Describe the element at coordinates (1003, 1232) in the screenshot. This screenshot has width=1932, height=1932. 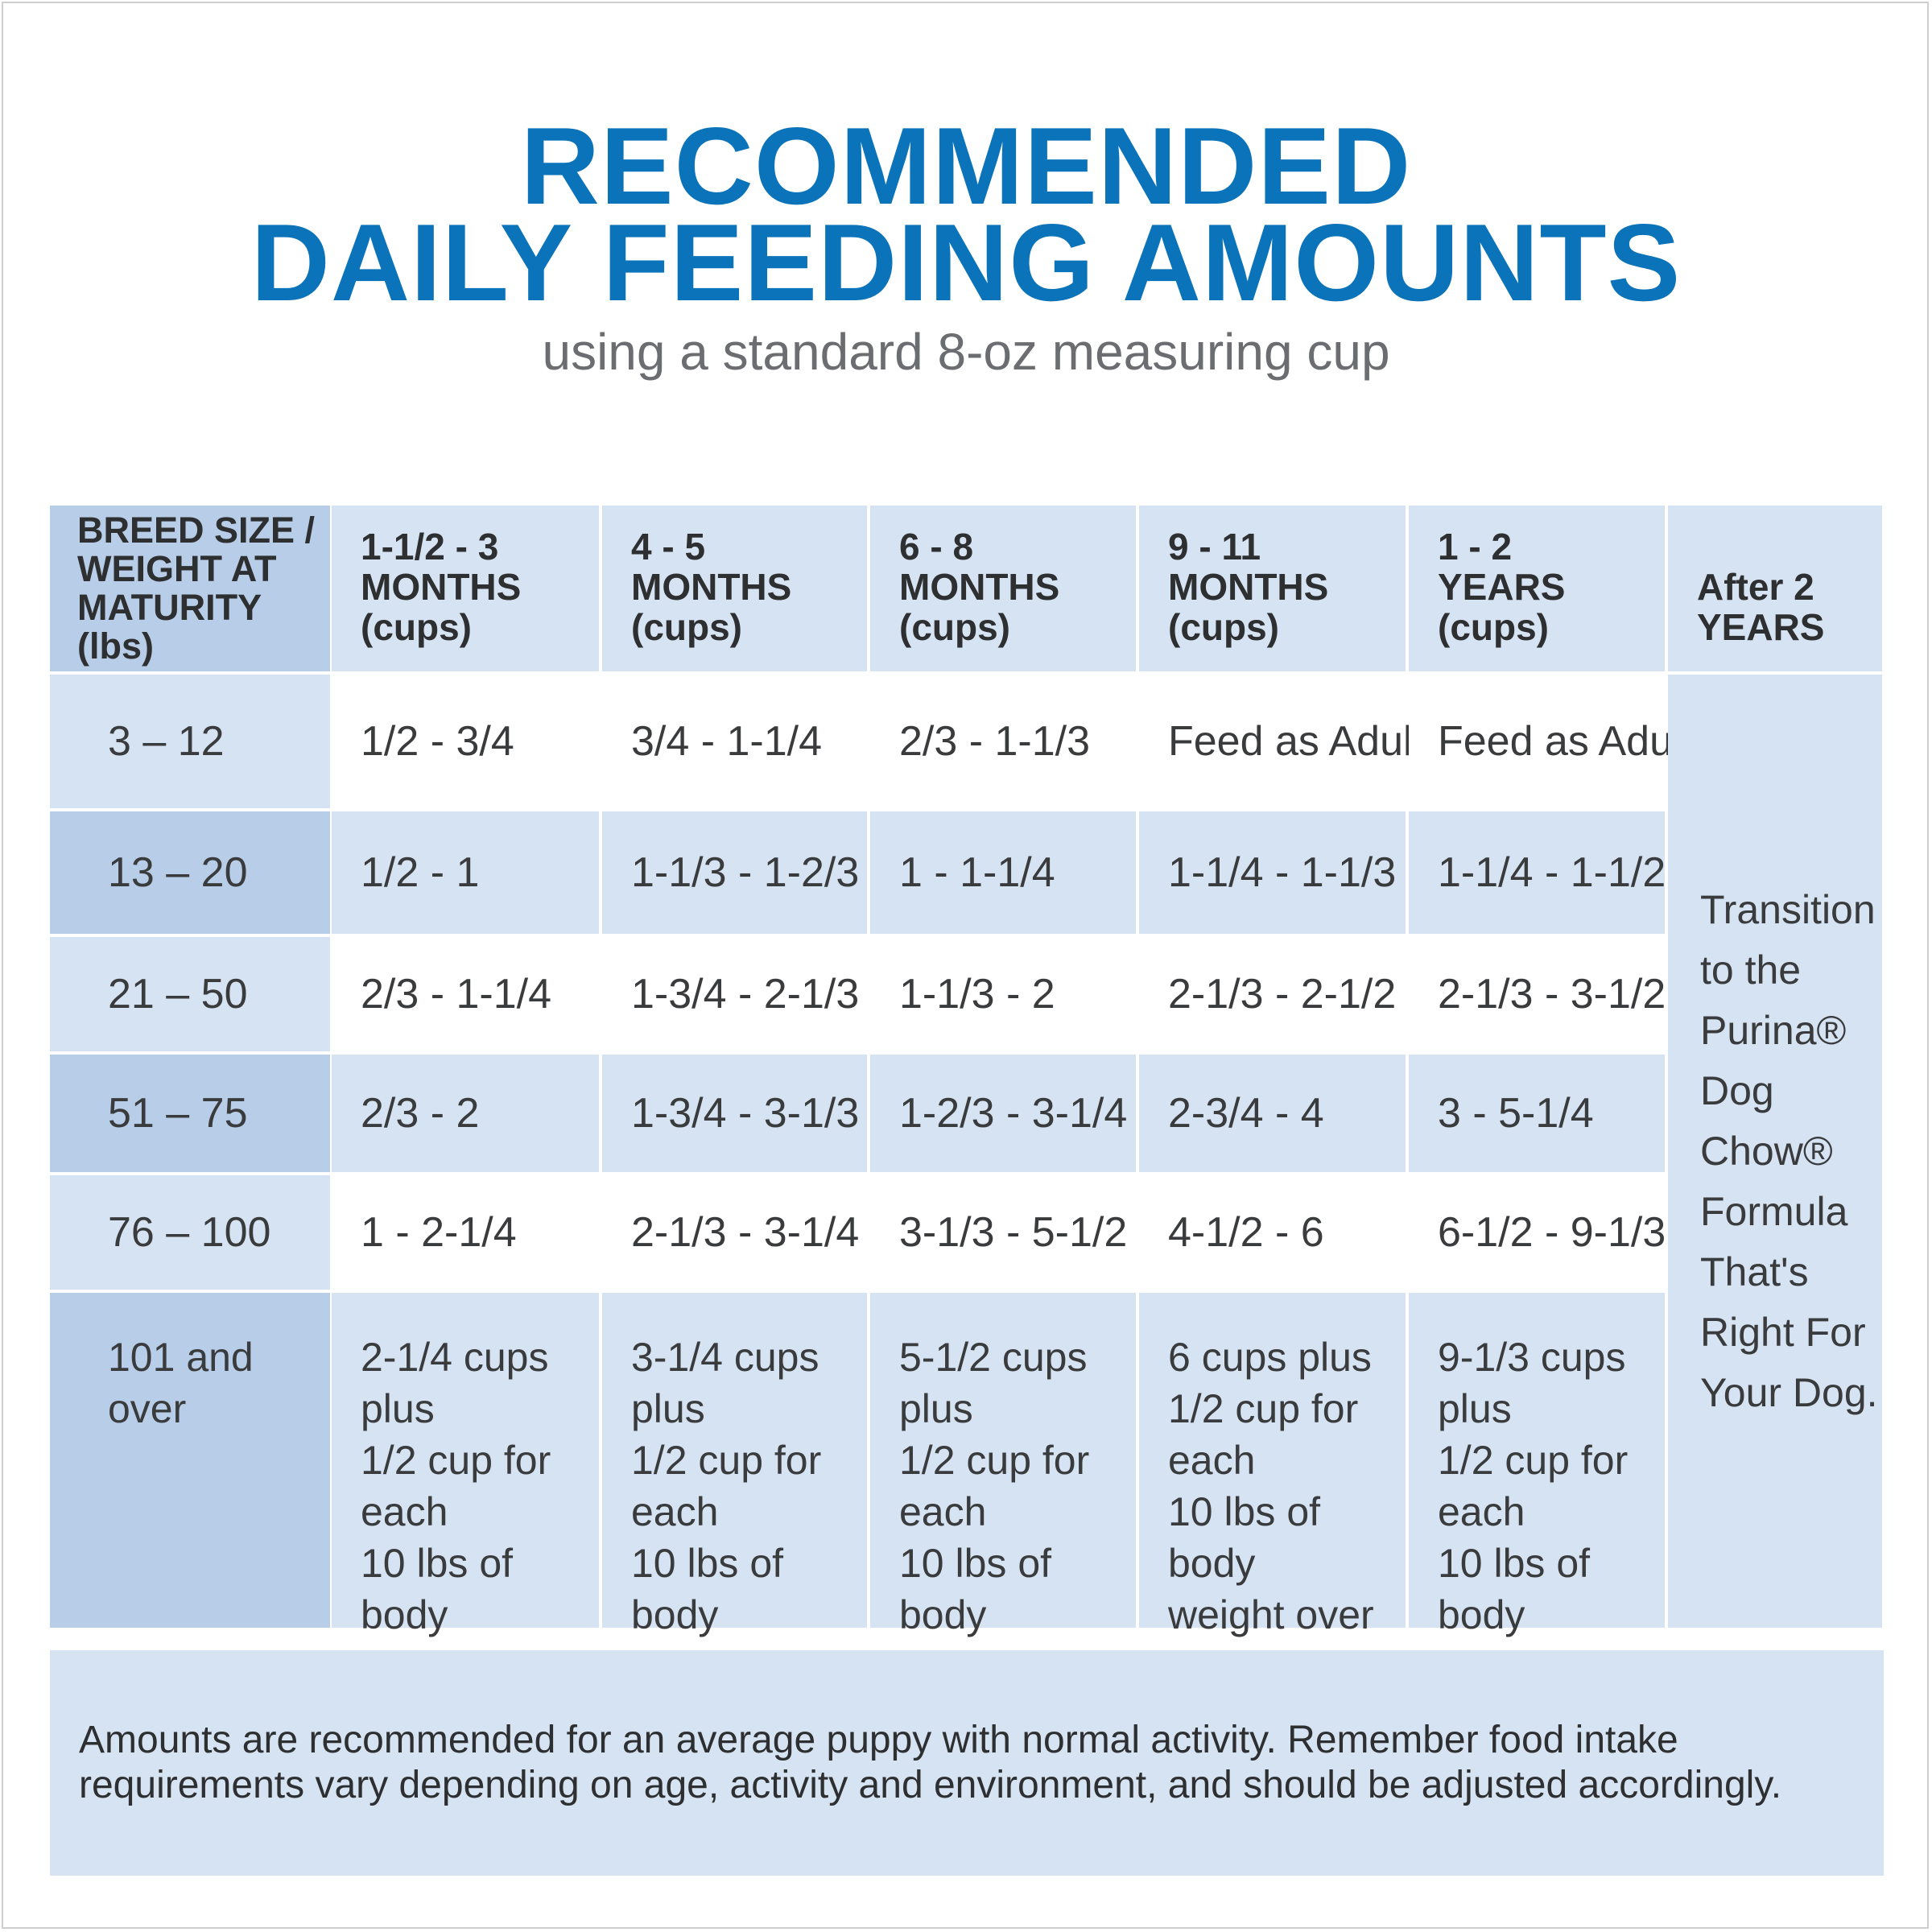
I see `table-cell-4-3: 3-1/3 - 5-1/2` at that location.